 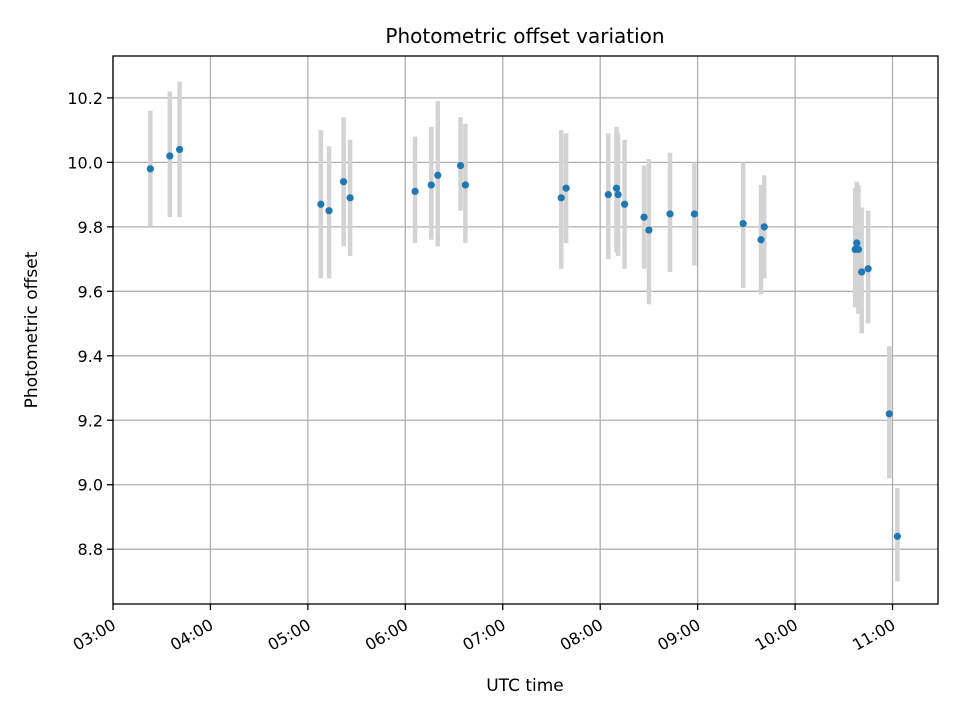 What do you see at coordinates (32, 329) in the screenshot?
I see `y-axis-title: Photometric offset` at bounding box center [32, 329].